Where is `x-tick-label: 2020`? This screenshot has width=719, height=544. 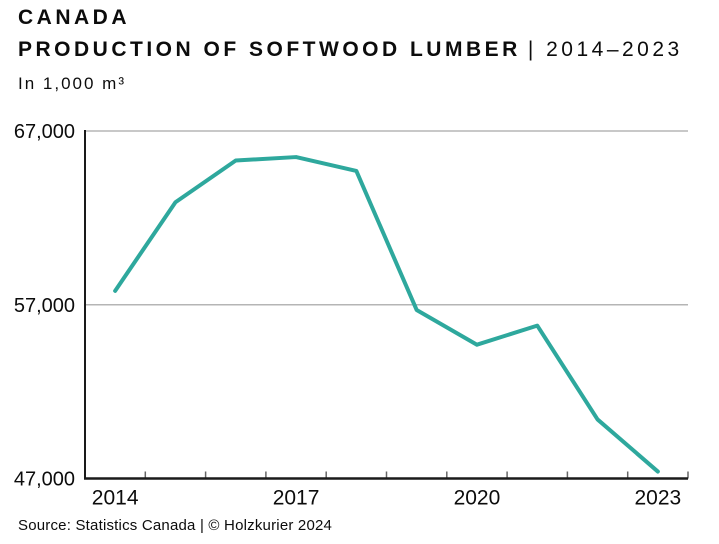
x-tick-label: 2020 is located at coordinates (477, 498).